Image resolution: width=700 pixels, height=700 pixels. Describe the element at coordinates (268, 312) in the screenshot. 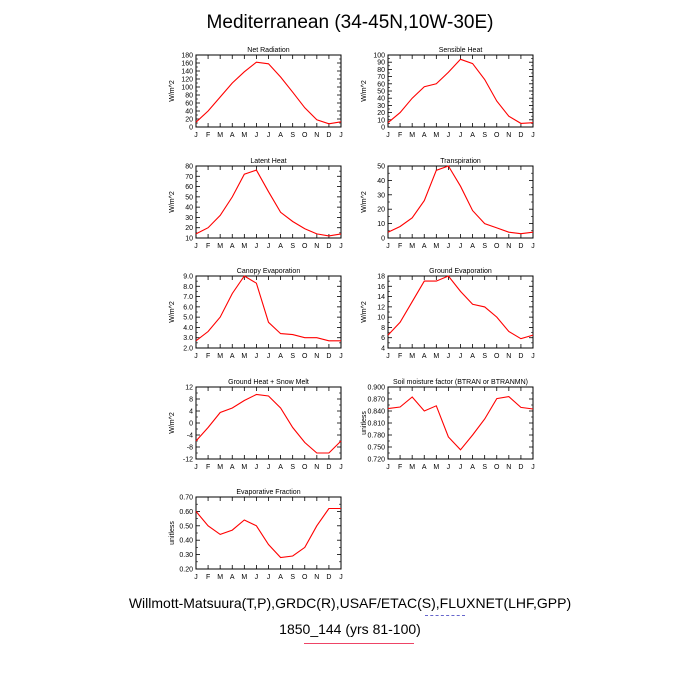

I see `plot-frame` at that location.